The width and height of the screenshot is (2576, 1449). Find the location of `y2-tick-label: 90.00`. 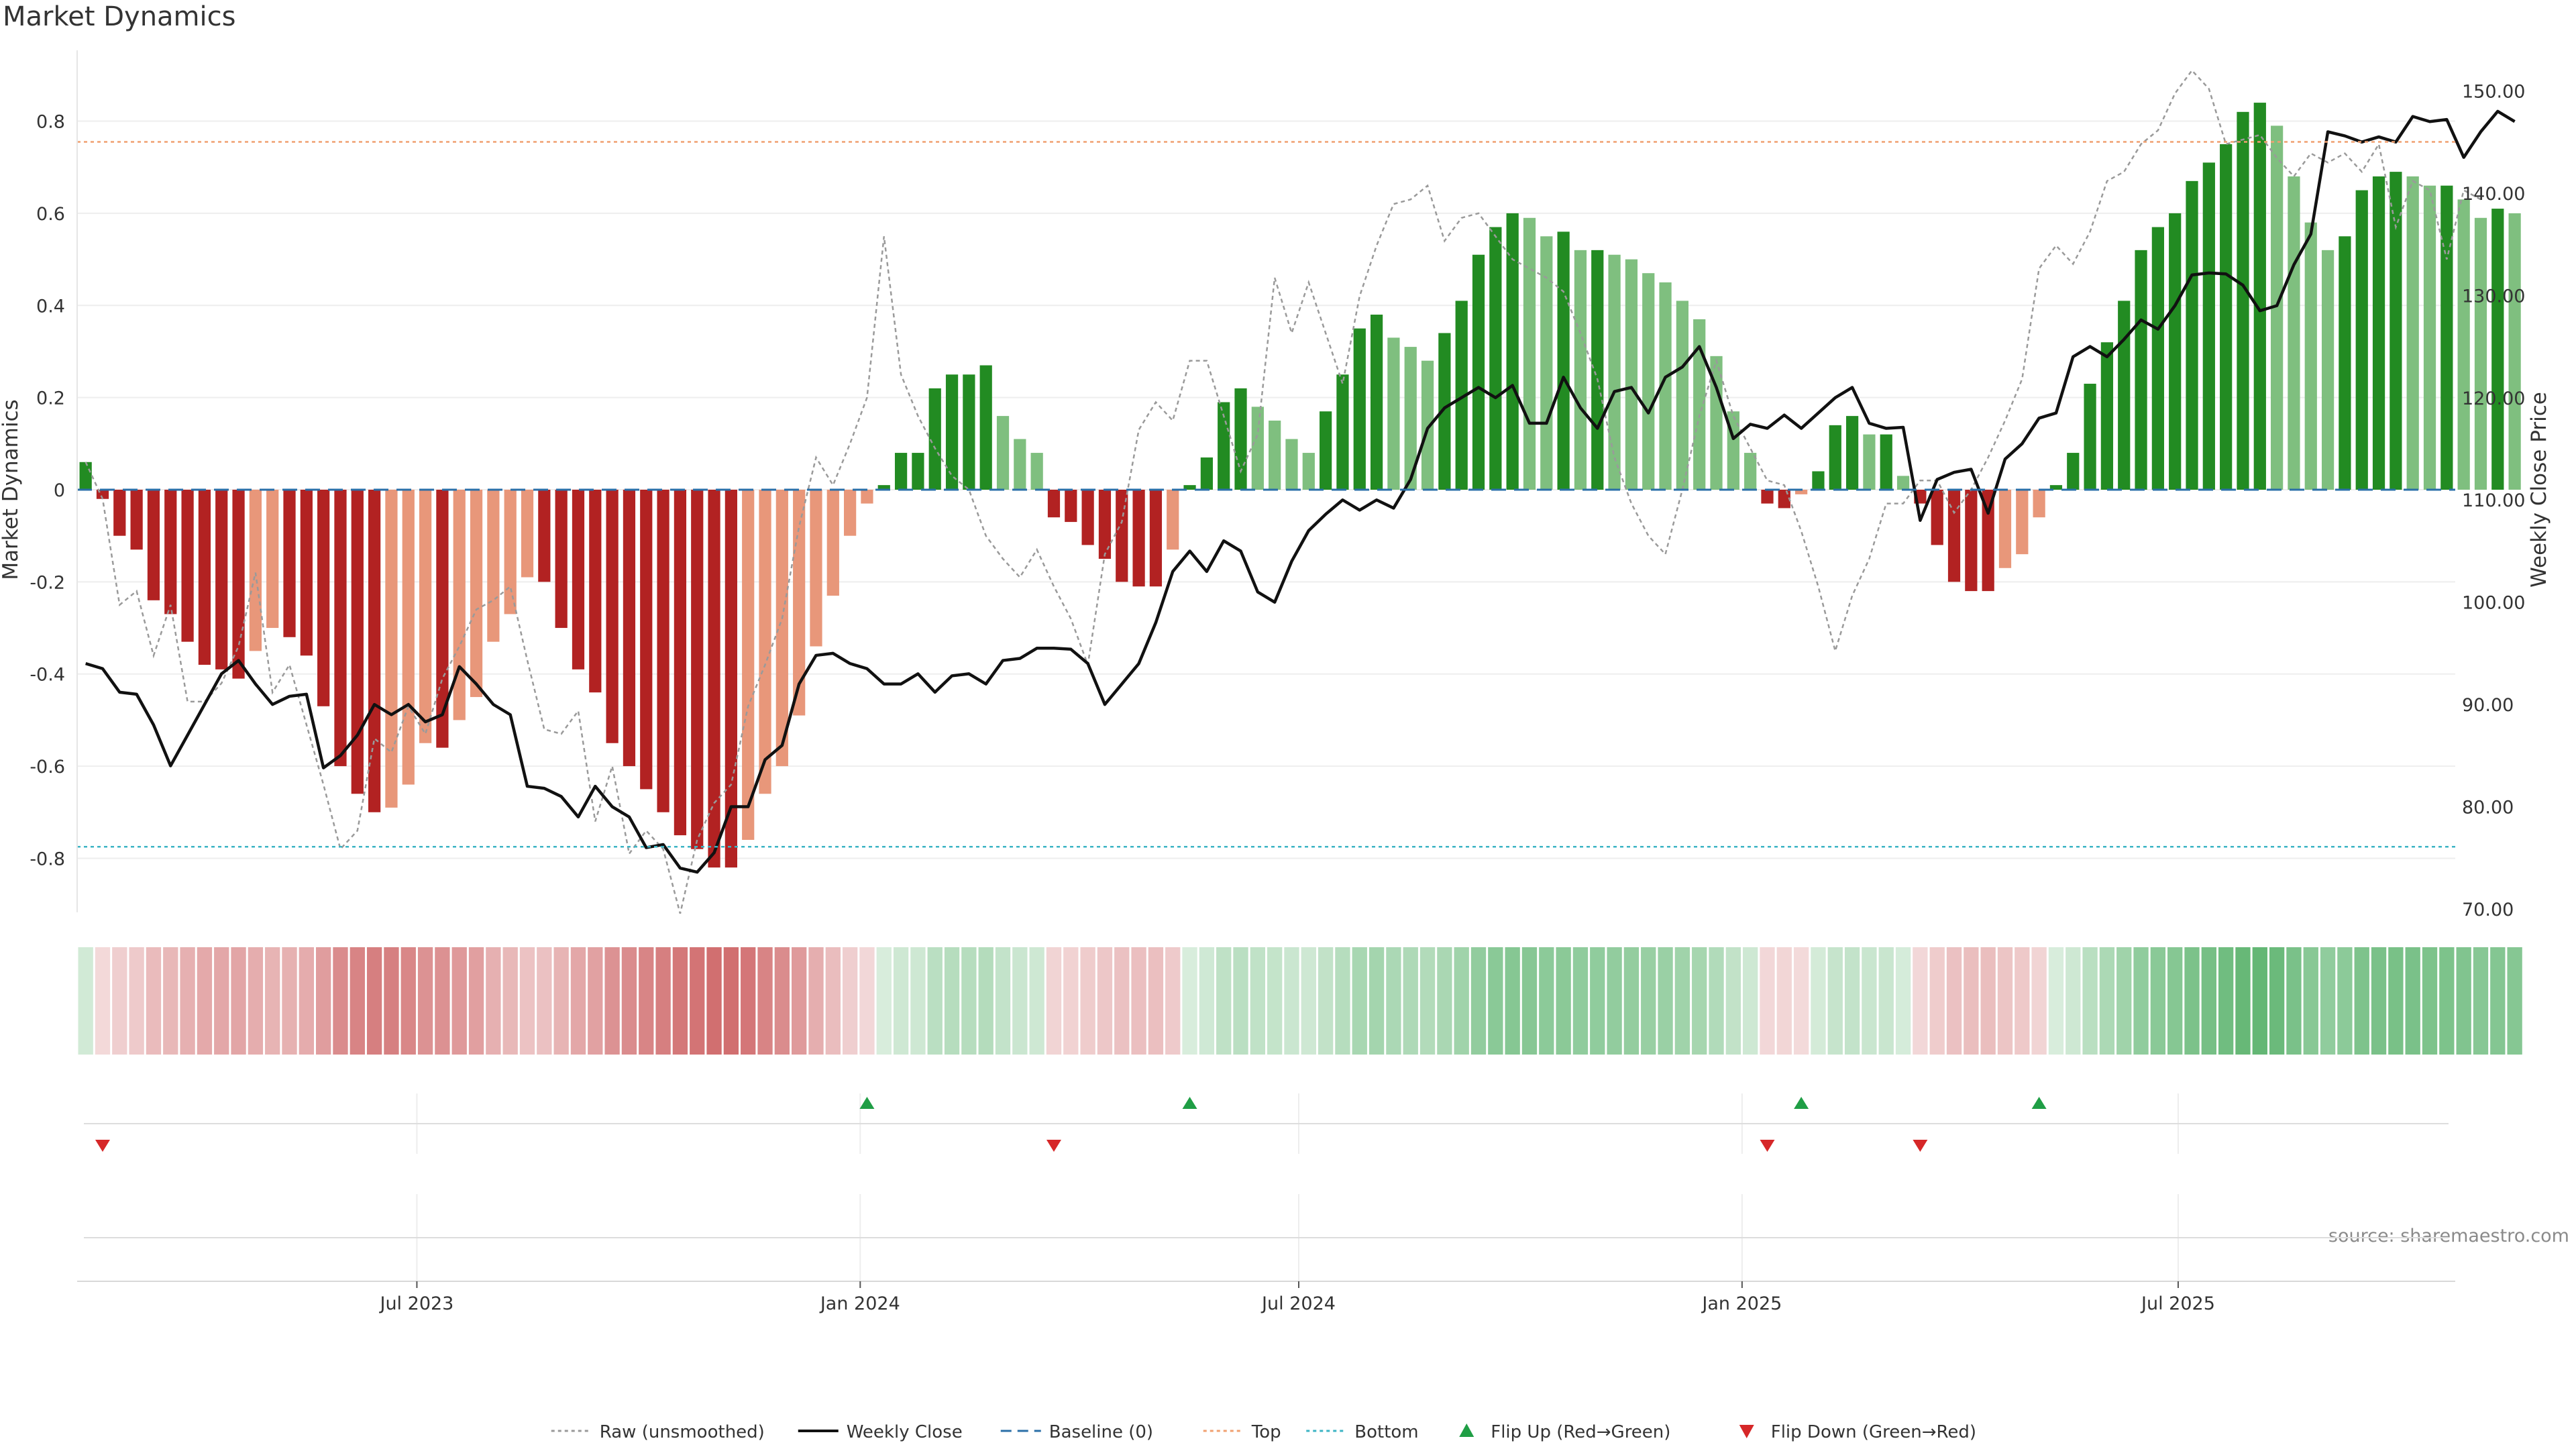

y2-tick-label: 90.00 is located at coordinates (2488, 705).